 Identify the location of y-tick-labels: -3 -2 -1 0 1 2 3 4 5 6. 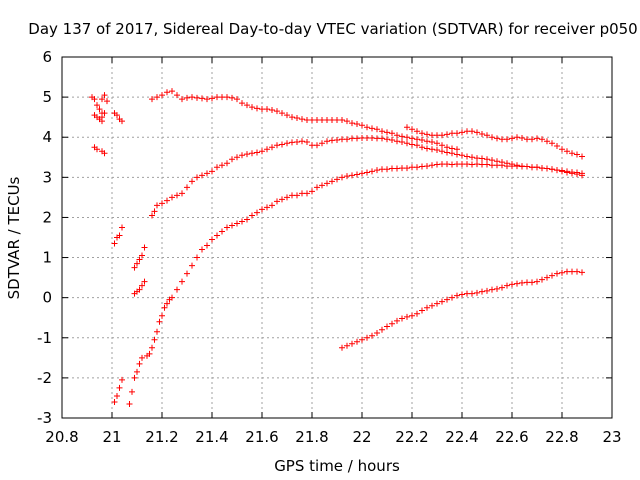
(44, 237).